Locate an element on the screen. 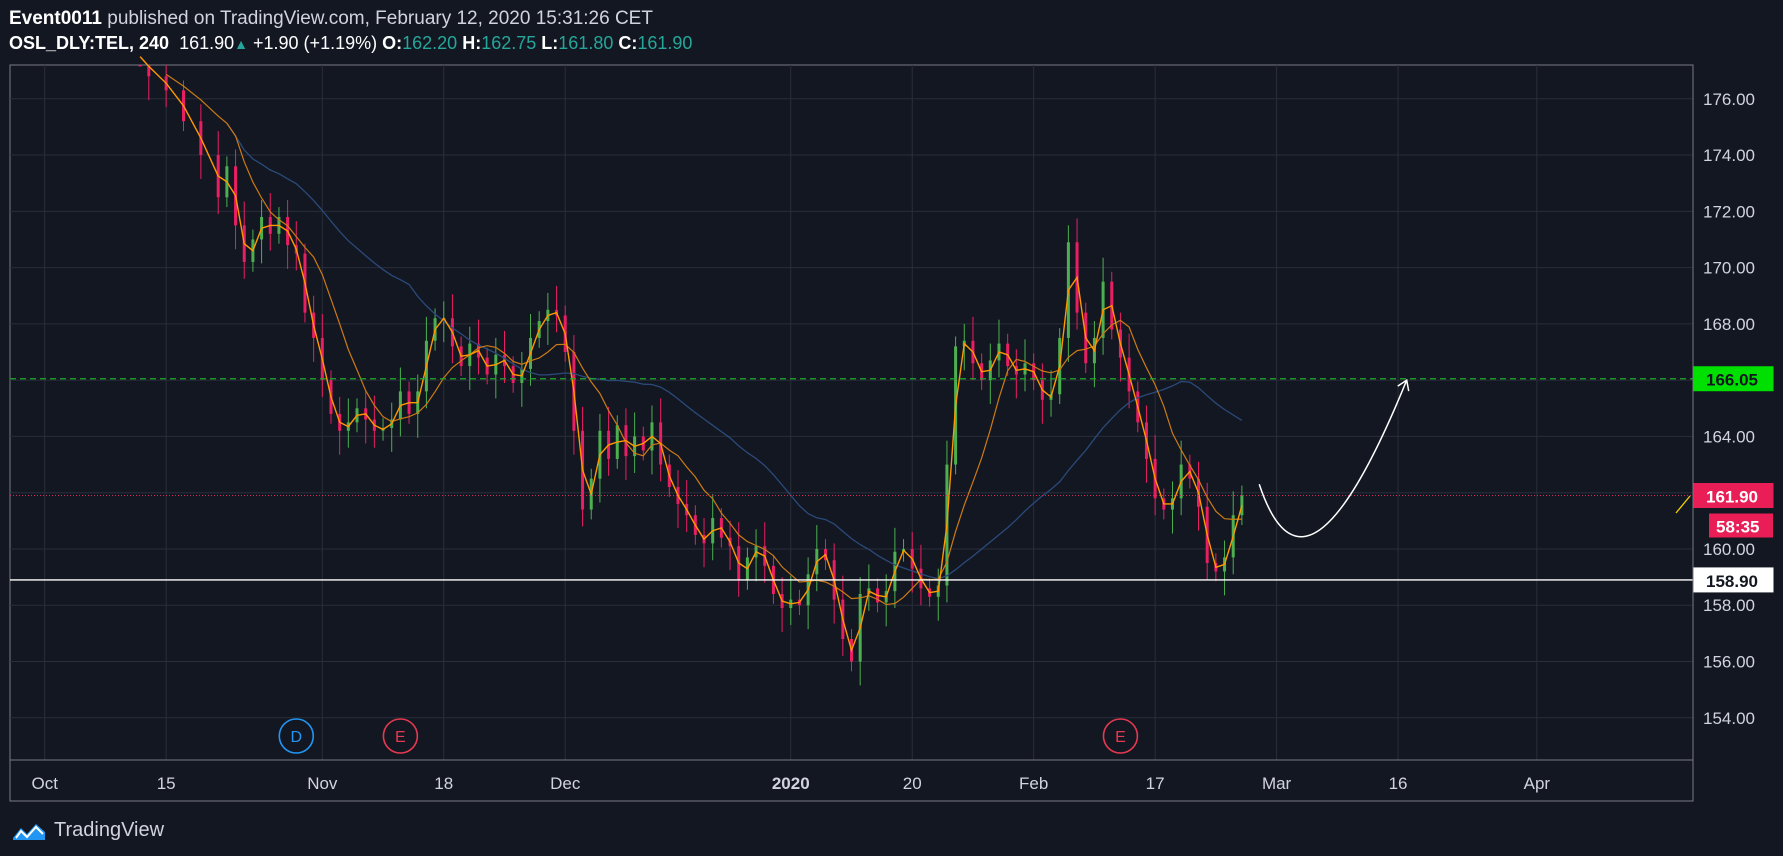 The width and height of the screenshot is (1783, 856). resistance-tag-label: 166.05 is located at coordinates (1732, 380).